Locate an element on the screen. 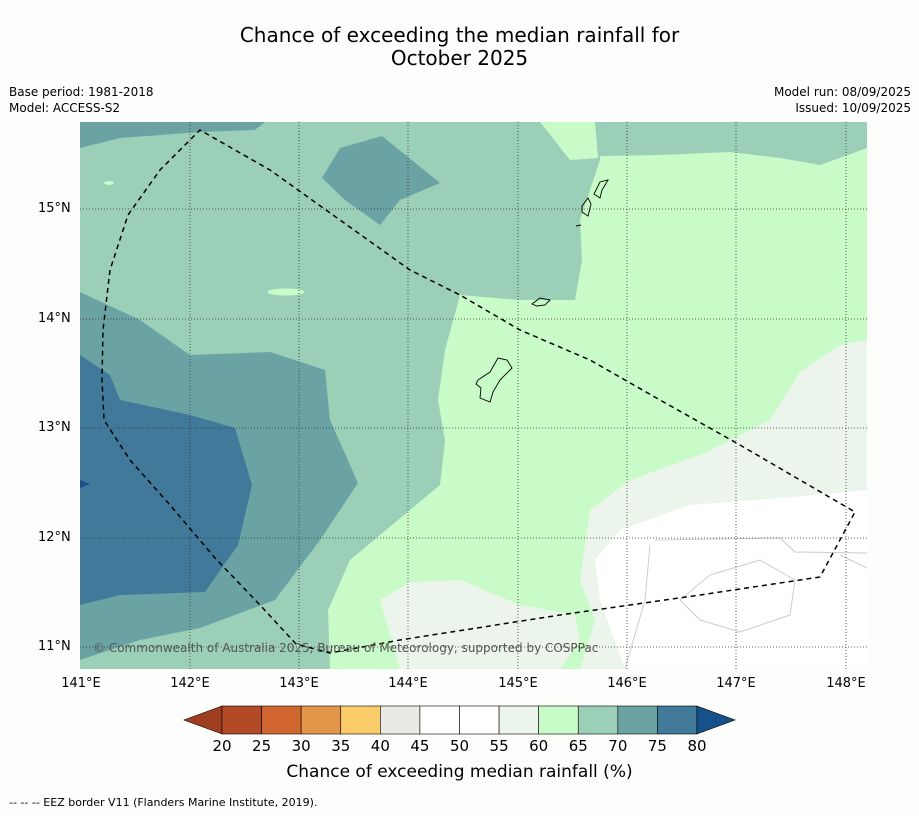 The width and height of the screenshot is (919, 816). base-period: Base period: 1981-2018 is located at coordinates (81, 92).